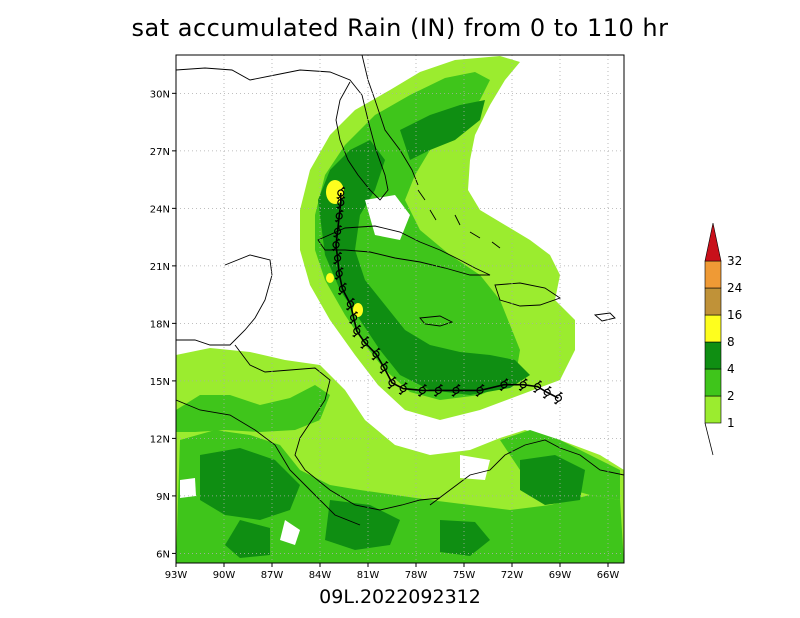 Image resolution: width=800 pixels, height=618 pixels. What do you see at coordinates (731, 396) in the screenshot?
I see `colorbar-label: 2` at bounding box center [731, 396].